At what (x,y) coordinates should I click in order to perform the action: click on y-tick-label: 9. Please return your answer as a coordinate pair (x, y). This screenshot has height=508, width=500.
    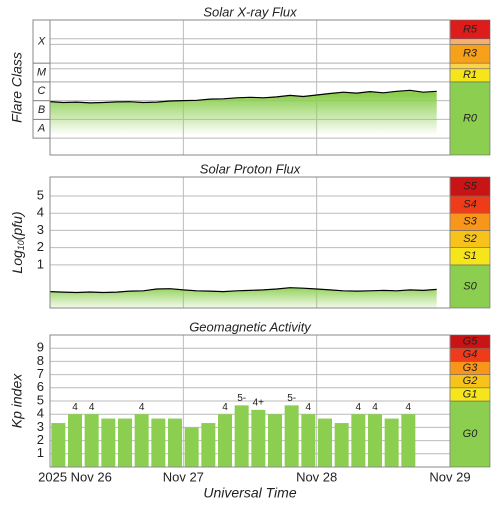
    Looking at the image, I should click on (40, 347).